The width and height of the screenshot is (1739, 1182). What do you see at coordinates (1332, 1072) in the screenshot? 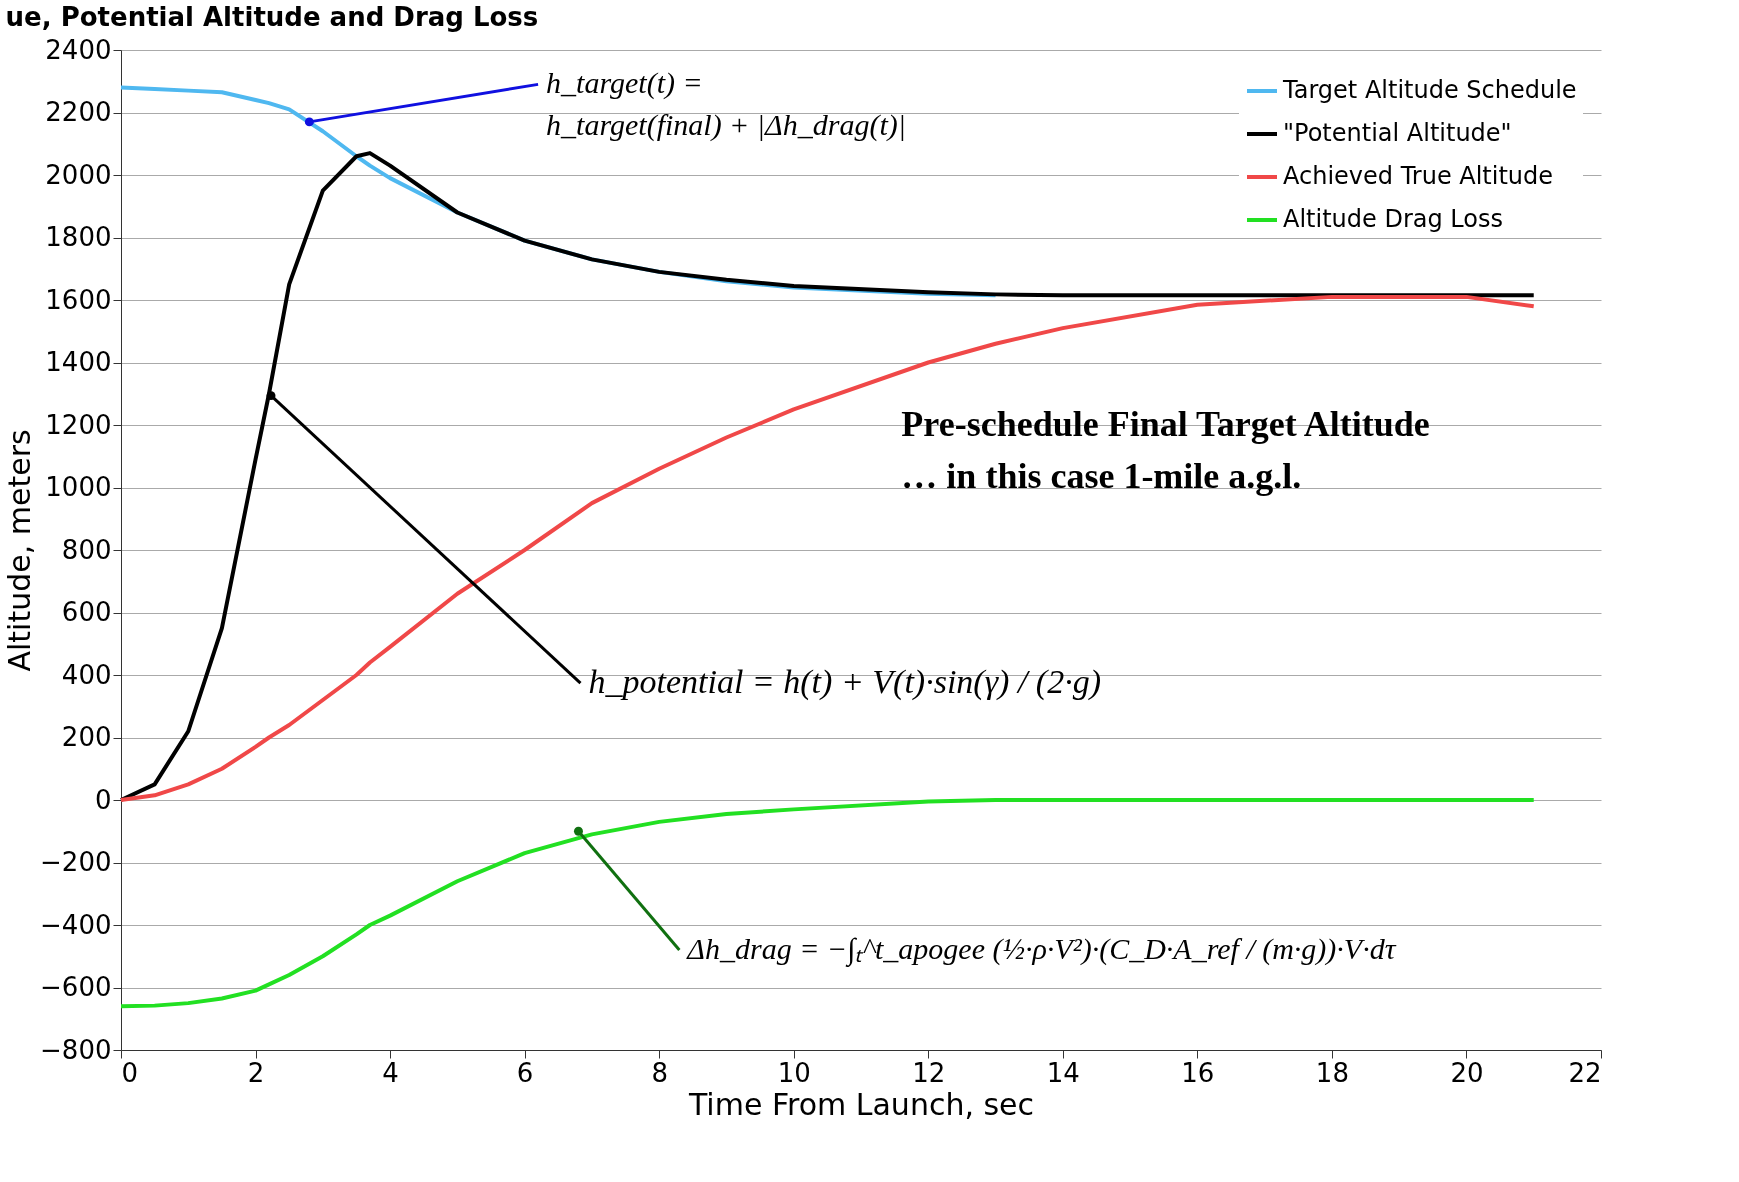
I see `x-tick-label: 18` at bounding box center [1332, 1072].